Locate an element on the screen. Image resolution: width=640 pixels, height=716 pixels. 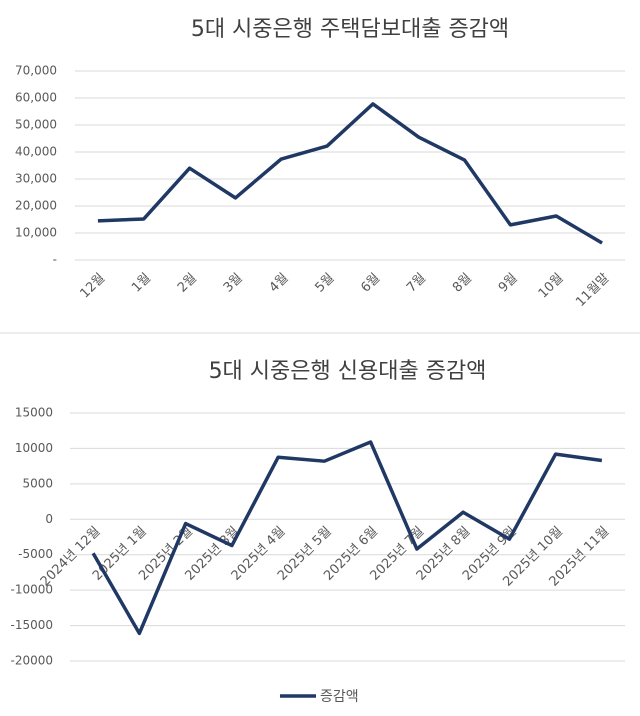
x-tick-label: 8월 is located at coordinates (462, 283).